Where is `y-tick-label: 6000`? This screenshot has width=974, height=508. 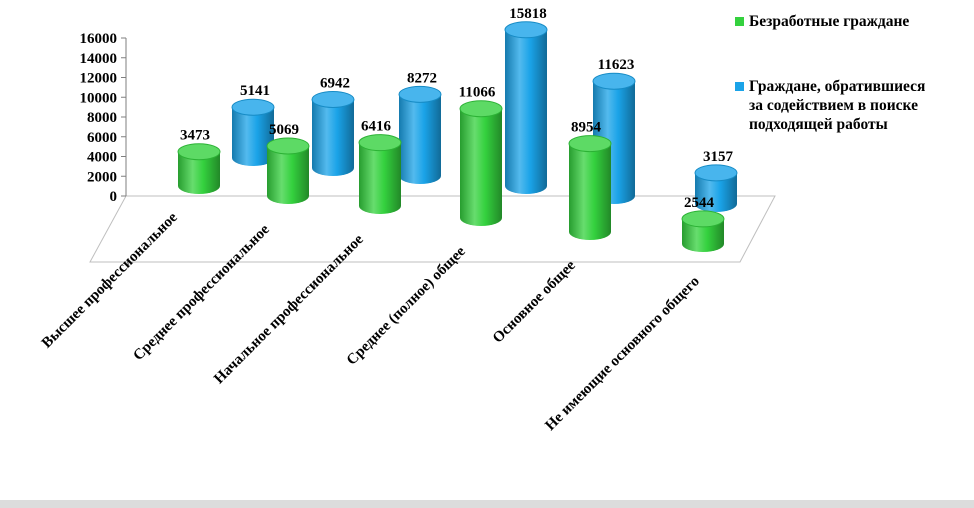 y-tick-label: 6000 is located at coordinates (102, 138).